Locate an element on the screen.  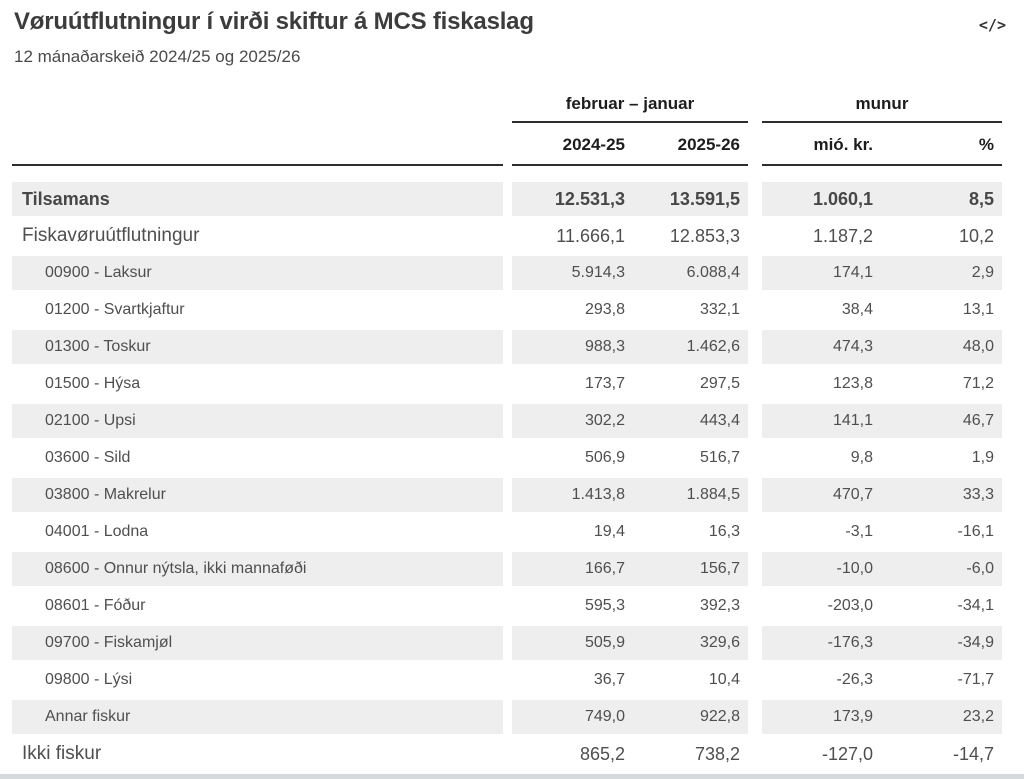
row-value: 1.462,6 is located at coordinates (713, 346).